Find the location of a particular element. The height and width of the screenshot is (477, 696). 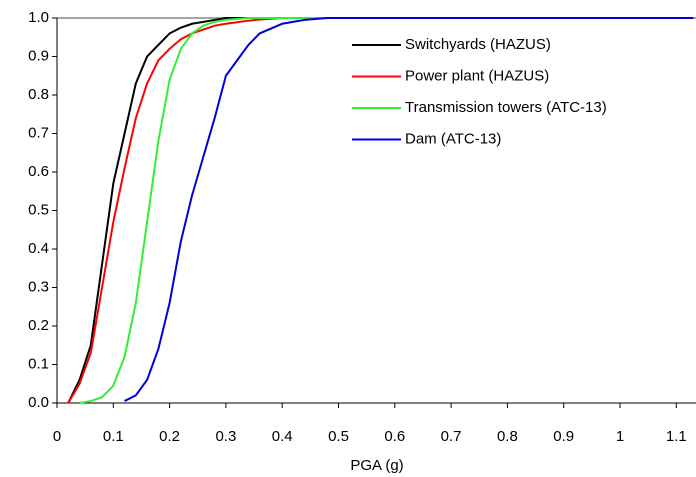

x-tick-label: 0.8 is located at coordinates (507, 436).